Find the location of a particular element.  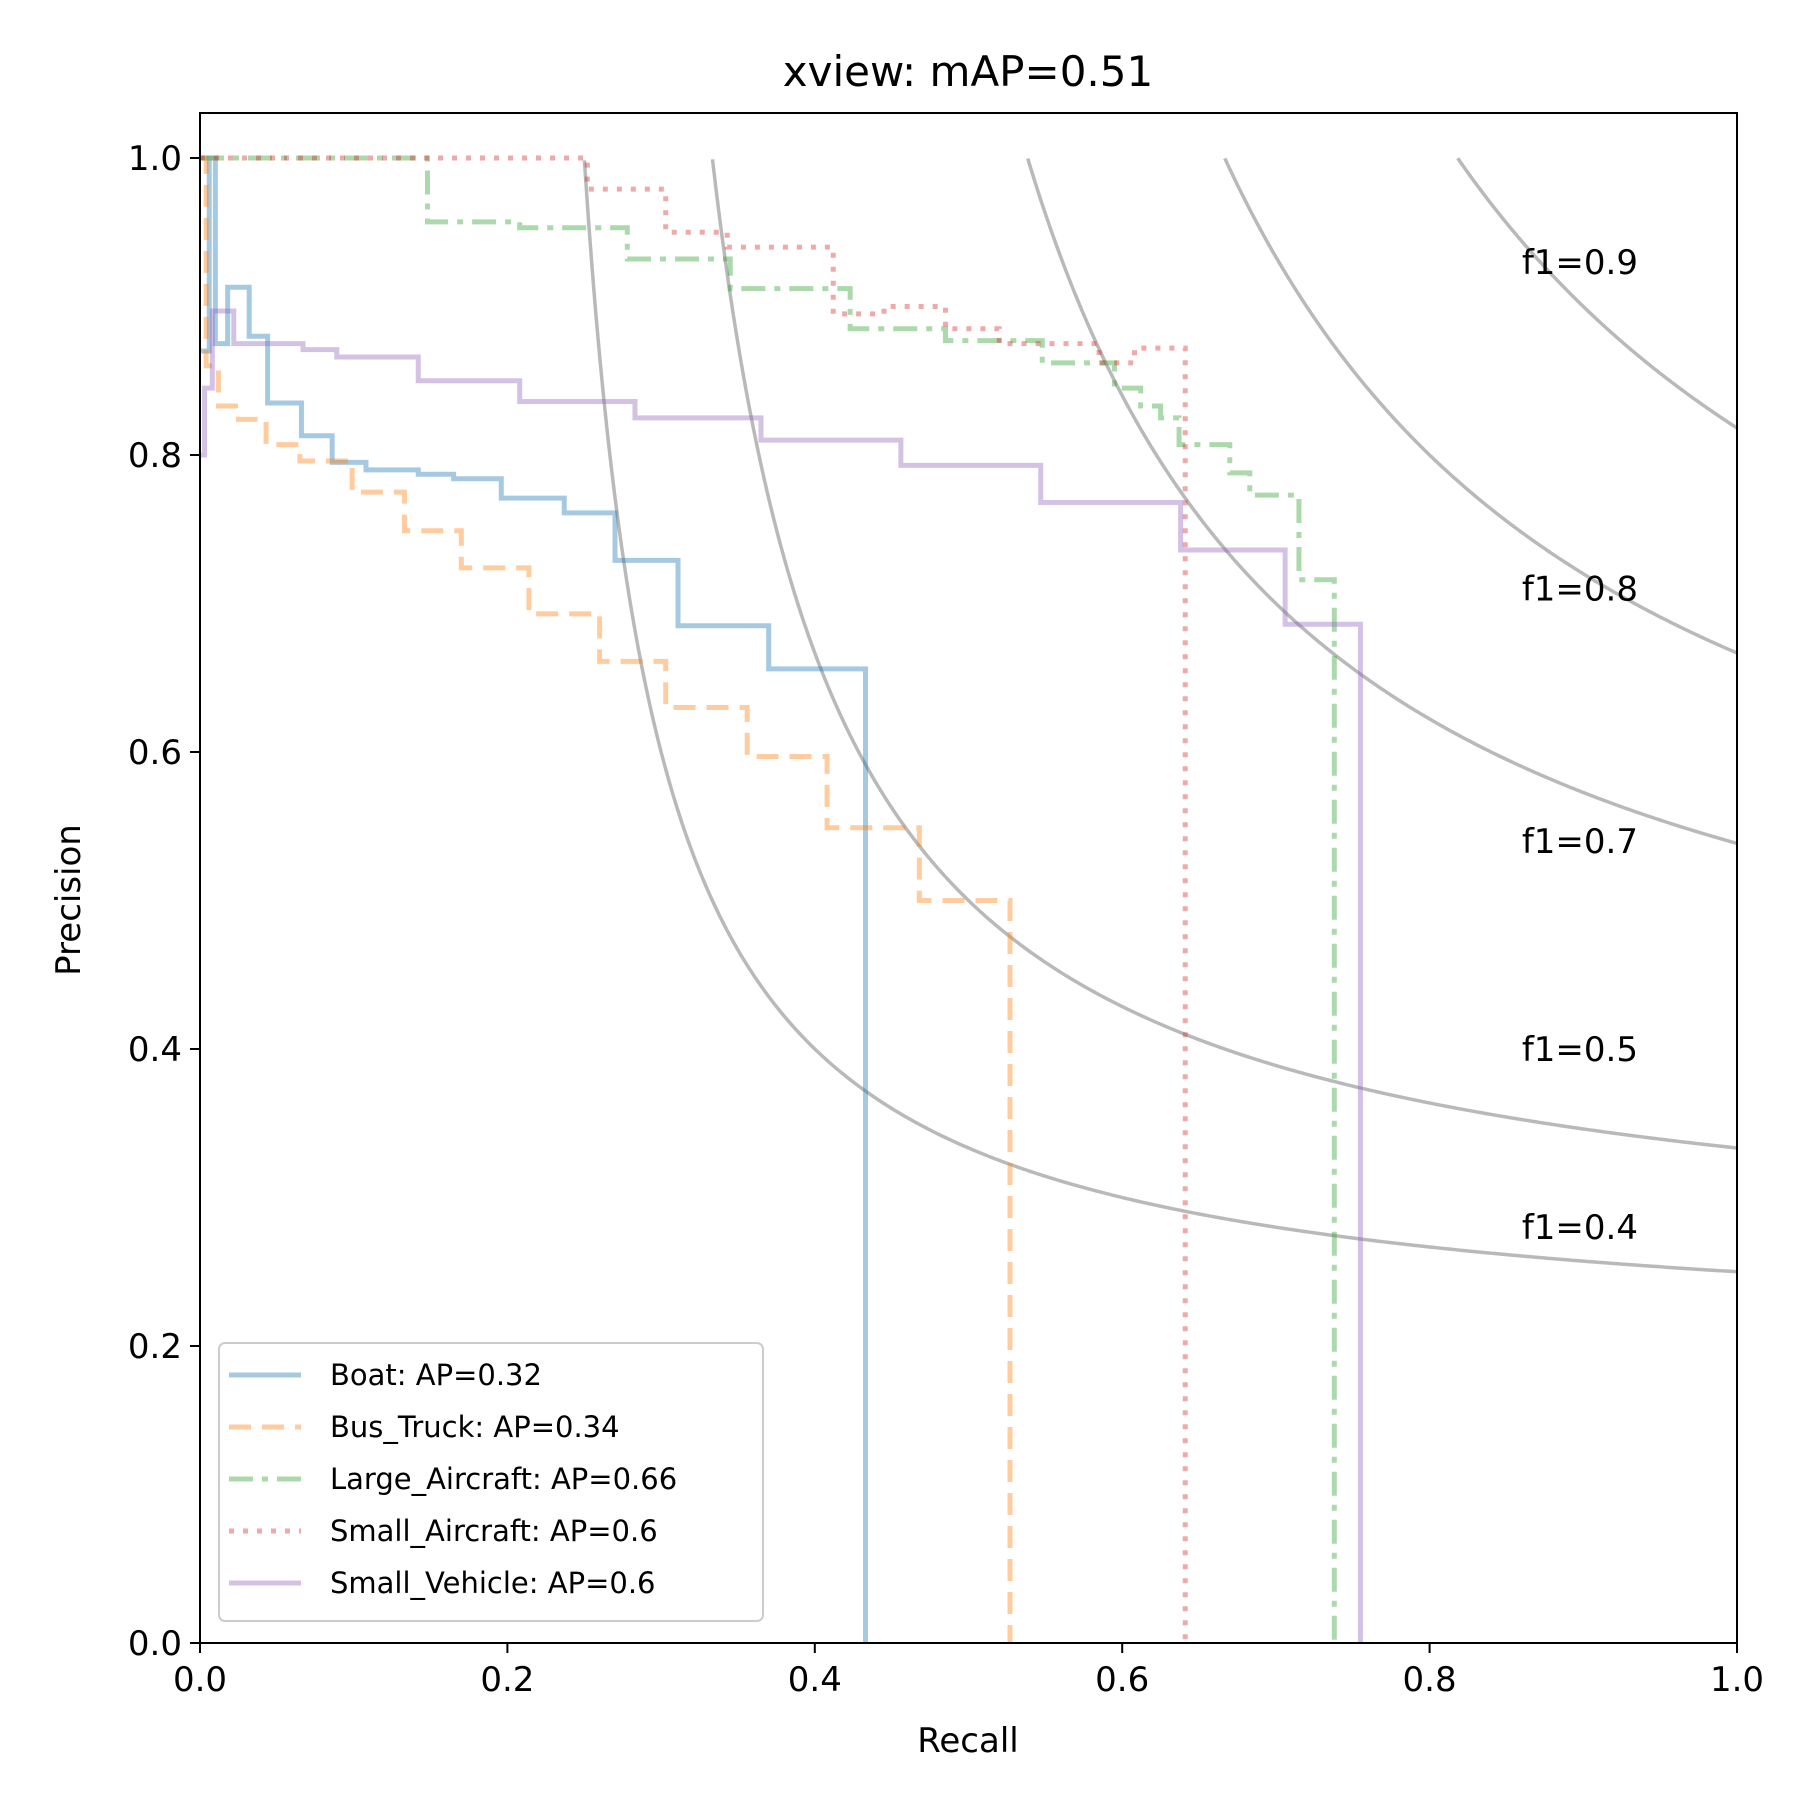

x-axis-label: Recall is located at coordinates (967, 1741).